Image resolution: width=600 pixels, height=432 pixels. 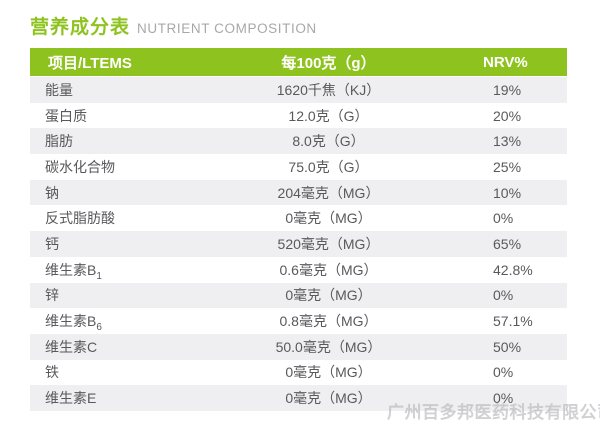 I want to click on nutrient-name: 锌, so click(x=52, y=295).